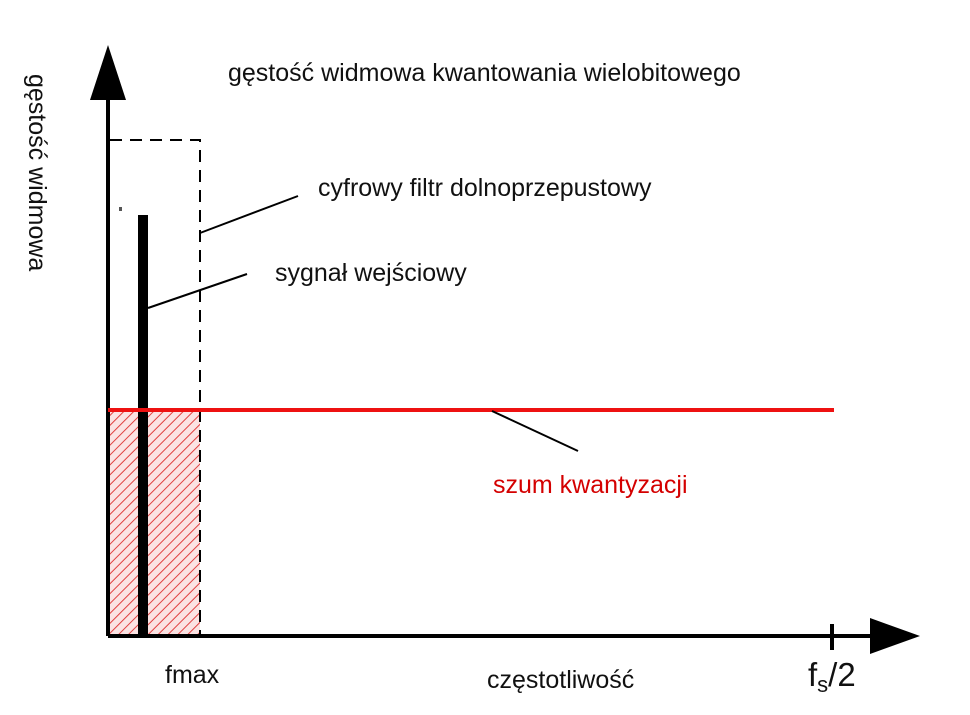 Image resolution: width=970 pixels, height=715 pixels. What do you see at coordinates (535, 431) in the screenshot?
I see `noise-leader-line` at bounding box center [535, 431].